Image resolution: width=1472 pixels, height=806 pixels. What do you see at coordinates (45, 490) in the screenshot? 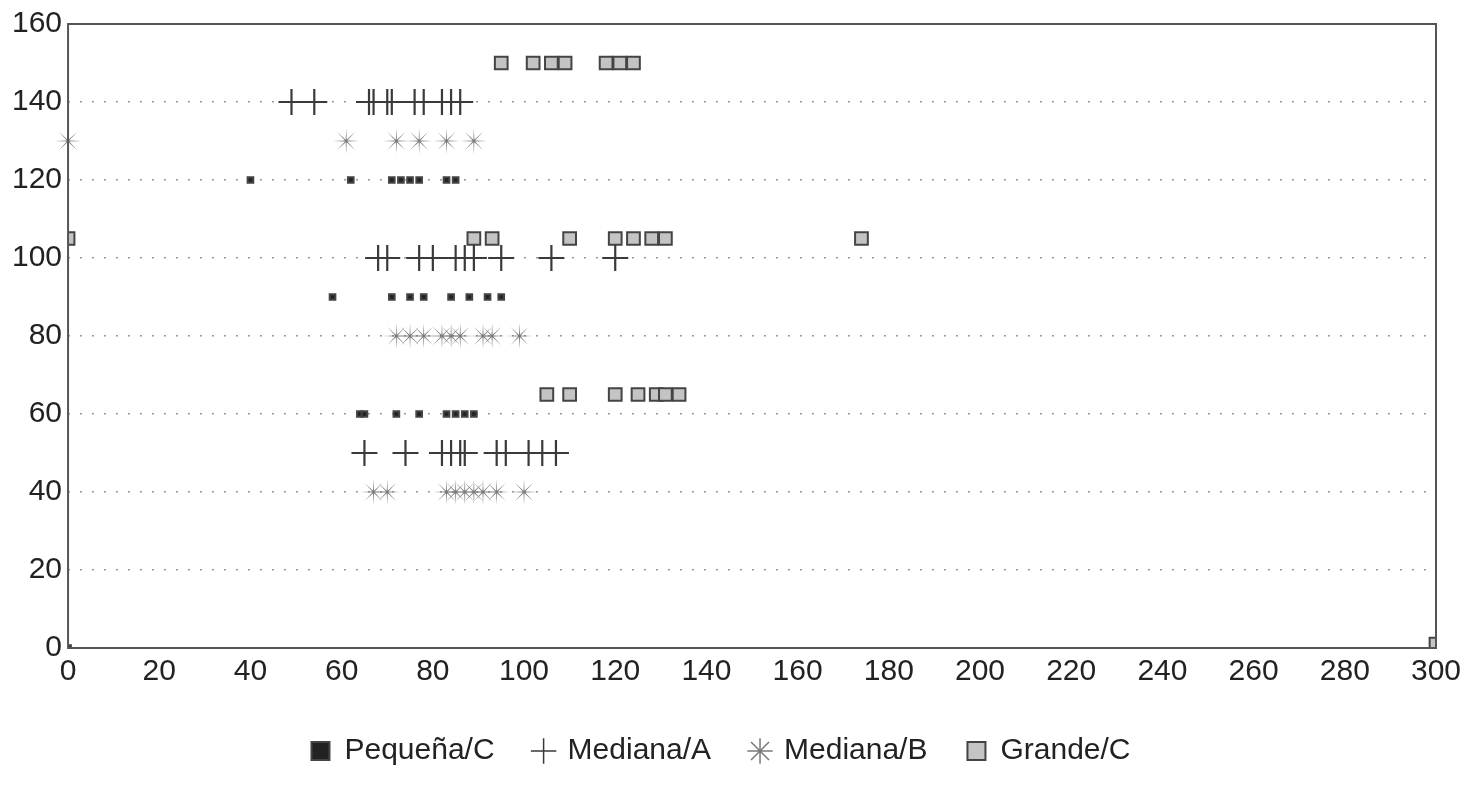
I see `y-tick-label: 40` at bounding box center [45, 490].